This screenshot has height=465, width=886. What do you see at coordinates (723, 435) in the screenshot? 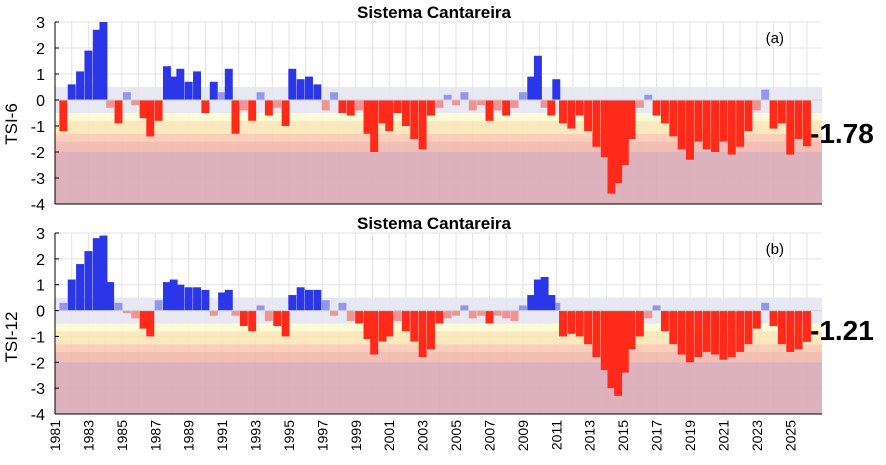
I see `x-tick-label: 2021` at bounding box center [723, 435].